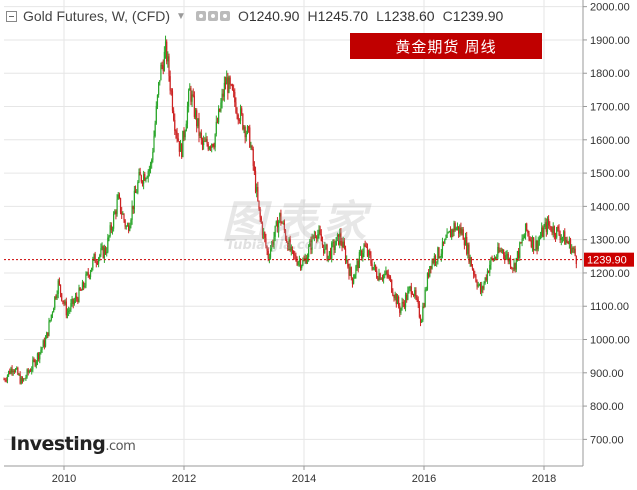 The width and height of the screenshot is (637, 490). What do you see at coordinates (181, 16) in the screenshot?
I see `chevron-down-icon: ▼` at bounding box center [181, 16].